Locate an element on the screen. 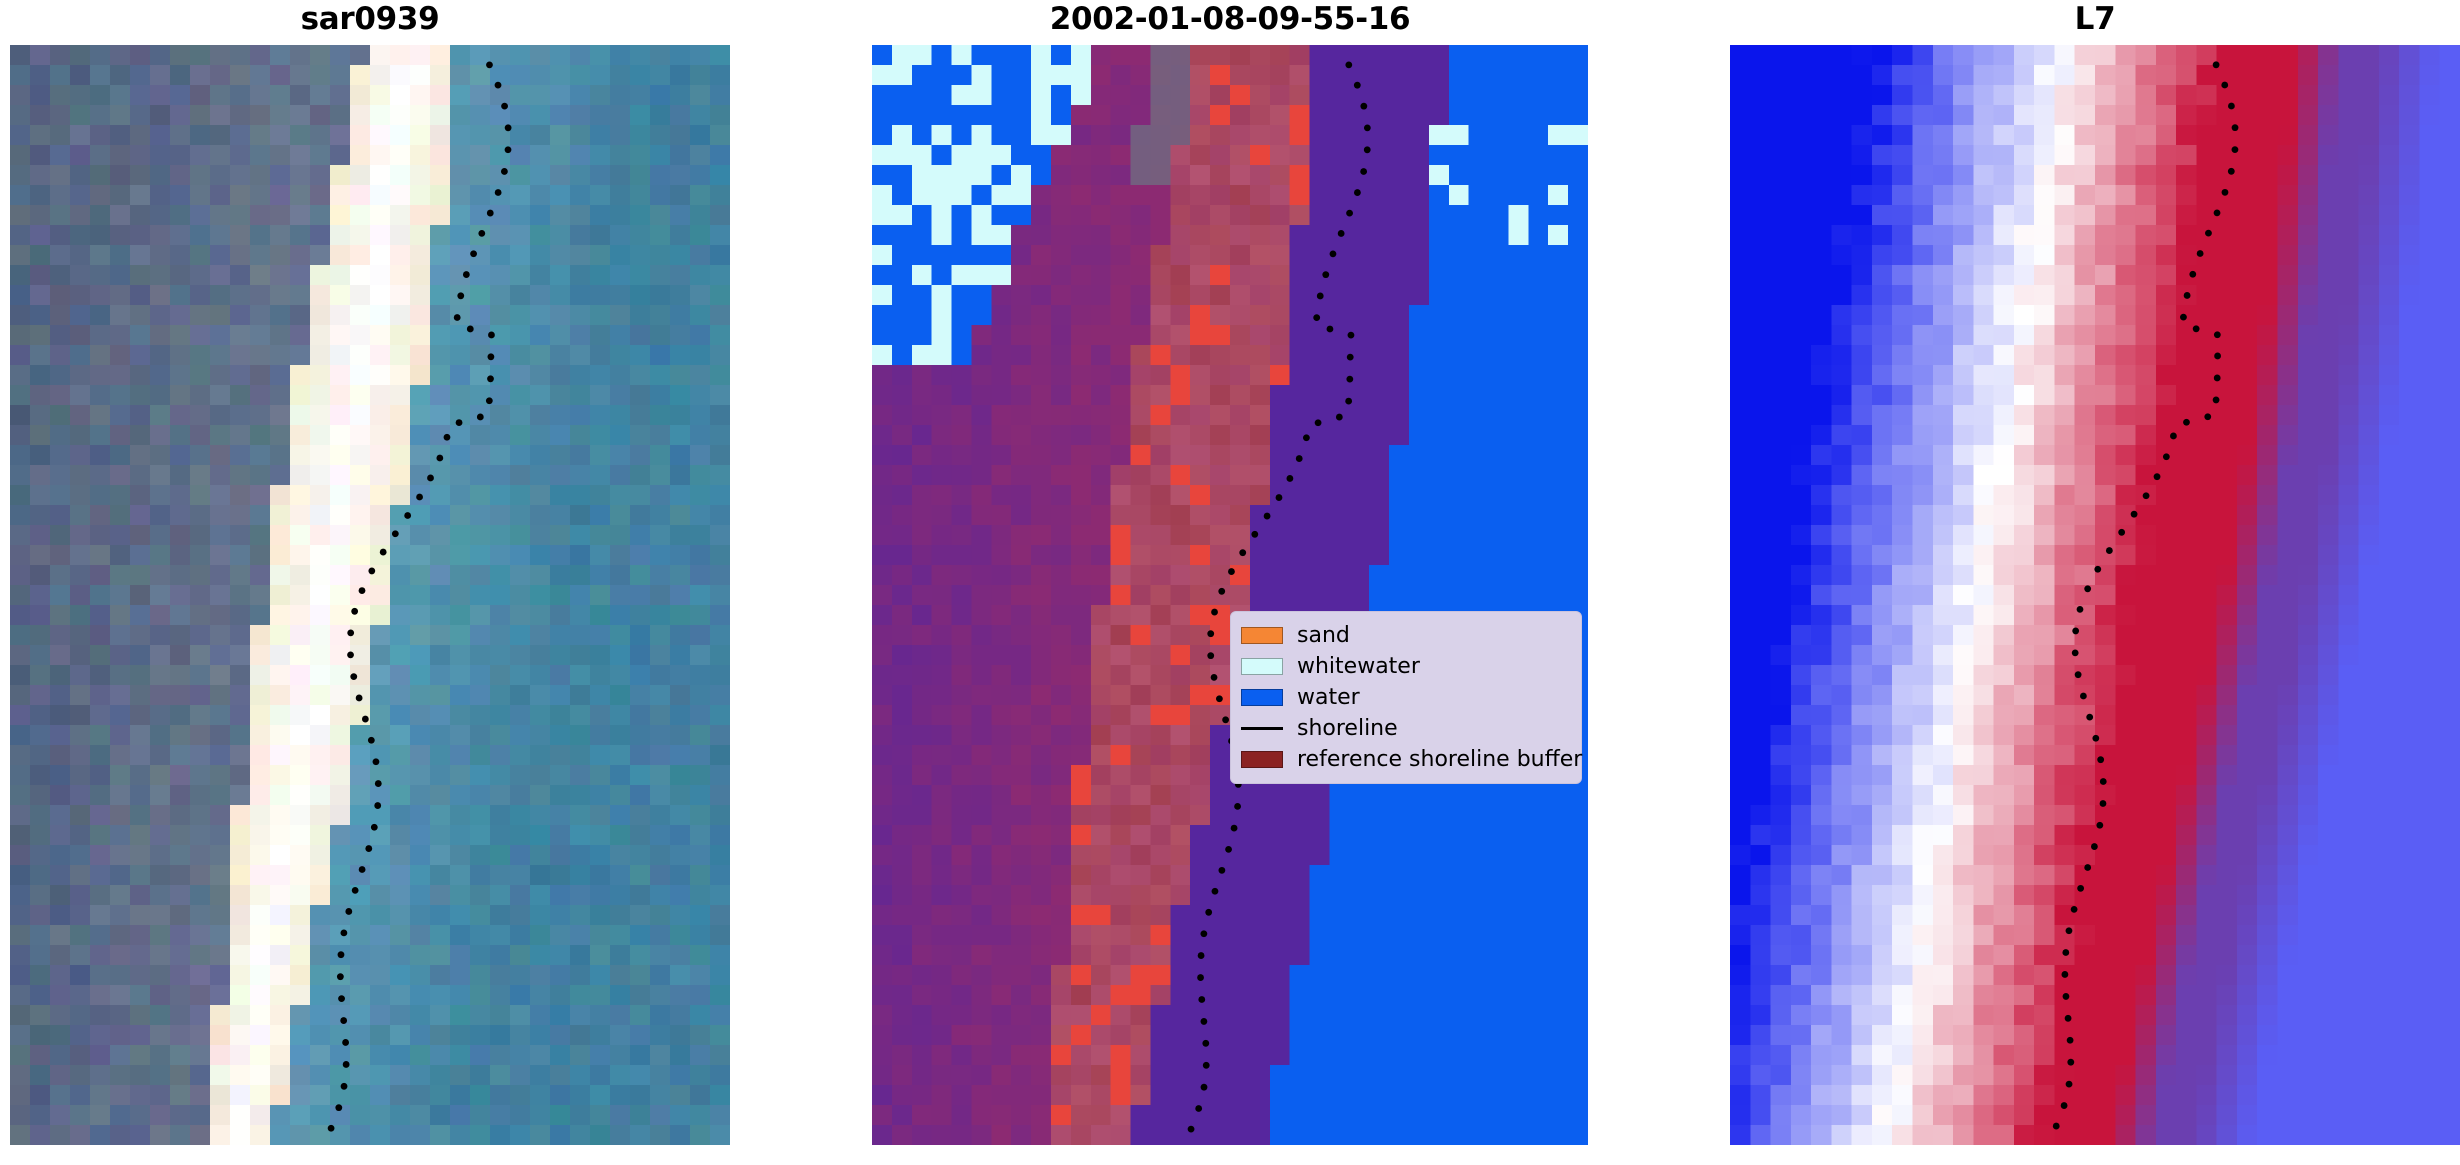 The image size is (2460, 1165). legend-item-reference-buffer: reference shoreline buffer is located at coordinates (1411, 759).